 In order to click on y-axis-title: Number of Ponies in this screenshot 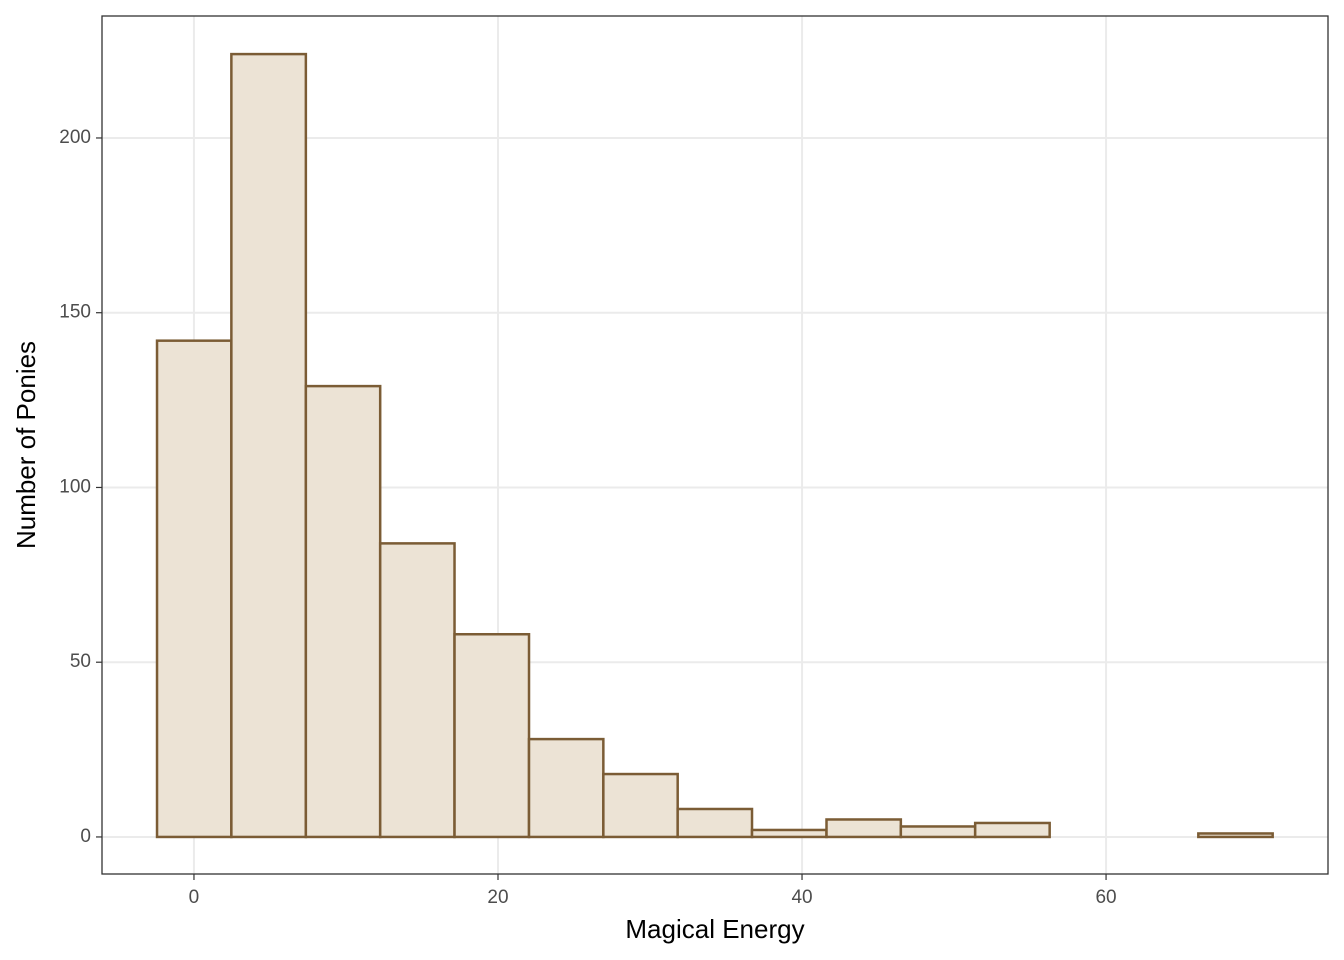, I will do `click(26, 445)`.